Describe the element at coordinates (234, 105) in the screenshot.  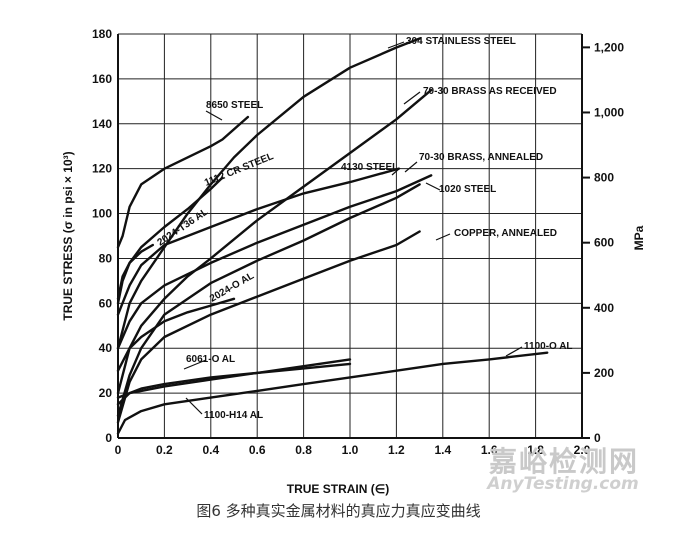
I see `series-label-8650-steel: 8650 STEEL` at that location.